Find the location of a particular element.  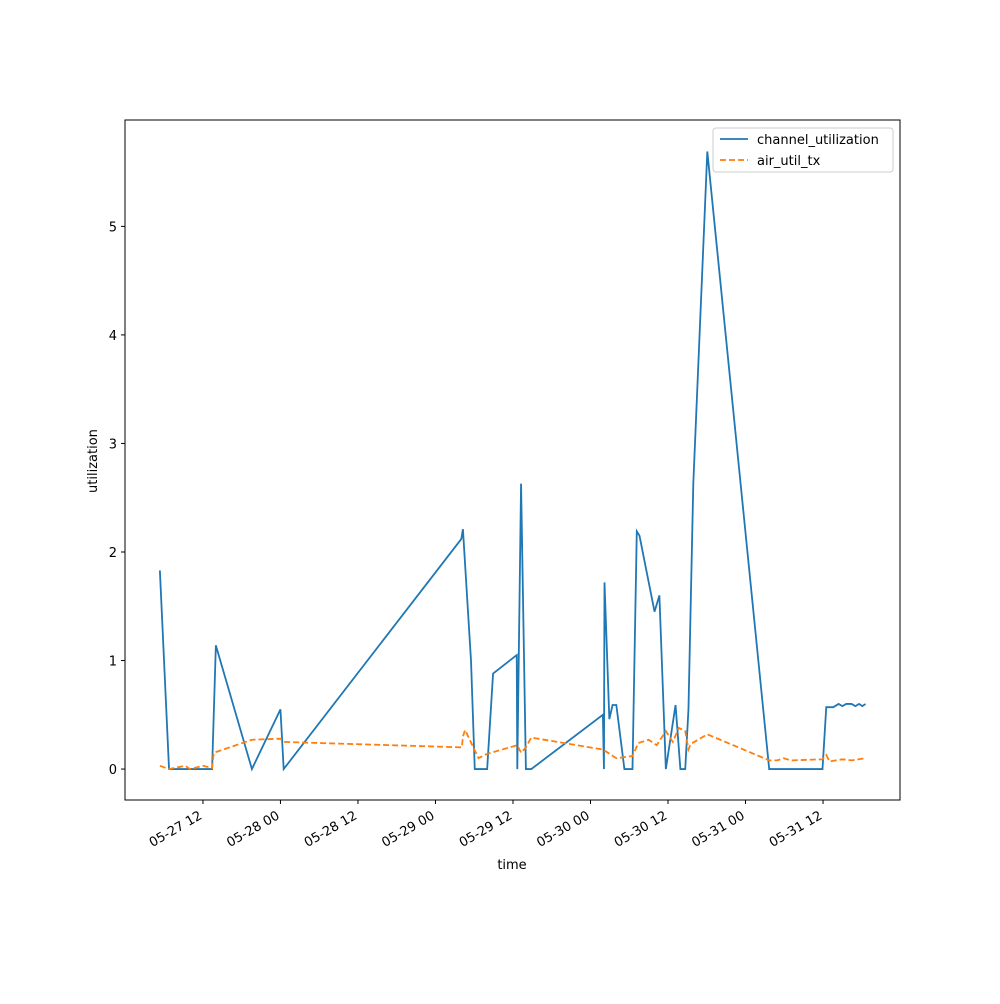

y-tick-label: 3 is located at coordinates (113, 444).